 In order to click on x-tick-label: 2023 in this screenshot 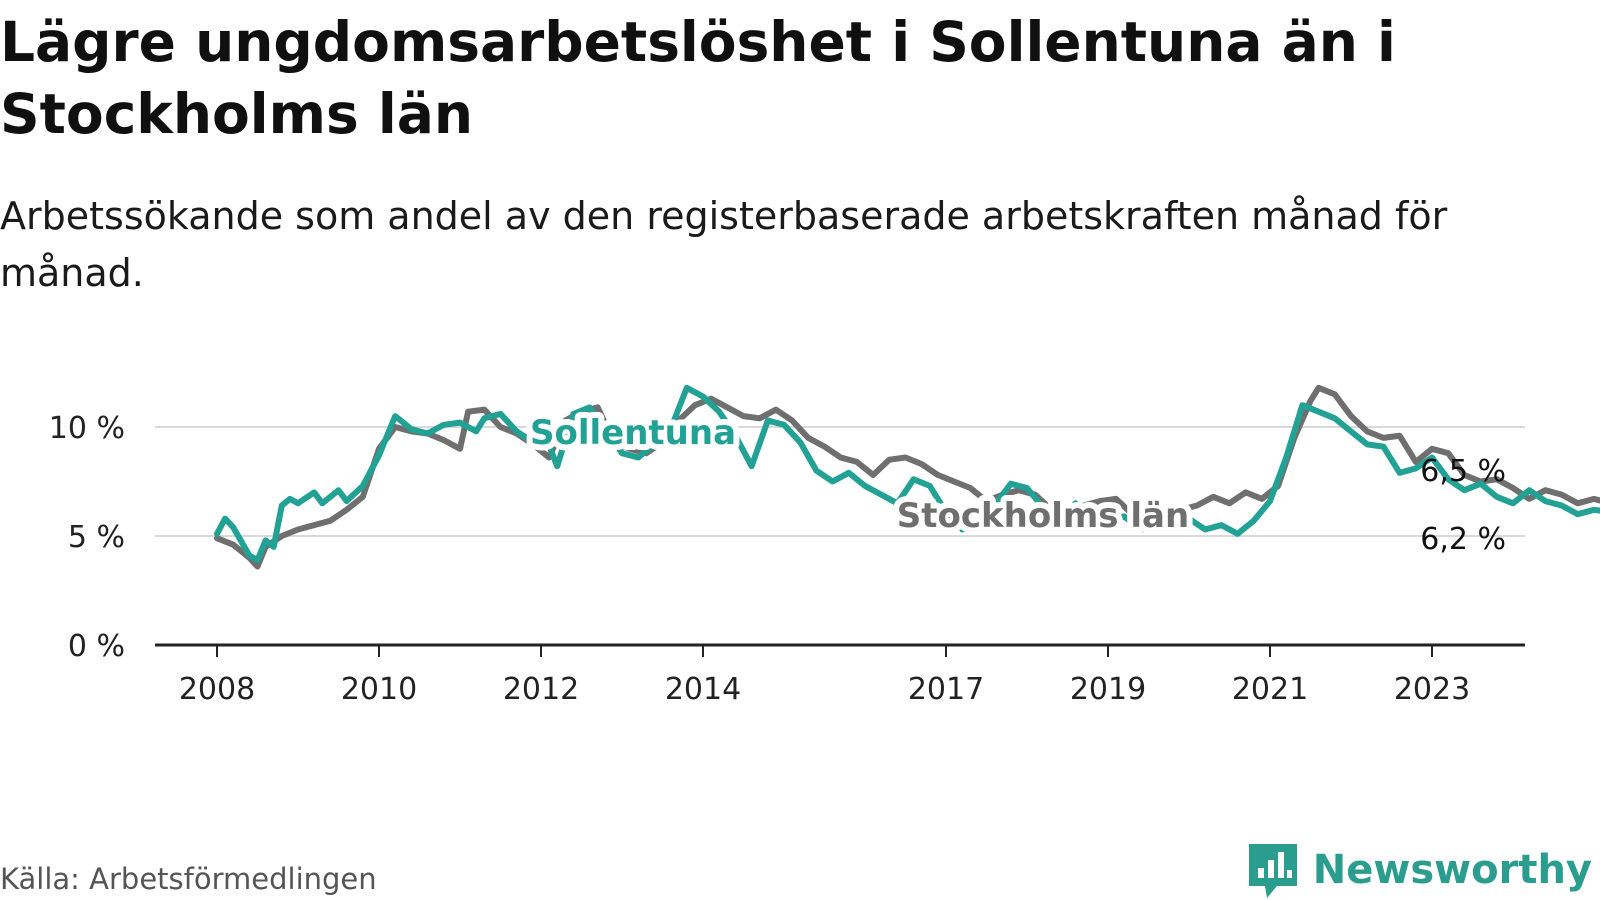, I will do `click(1432, 689)`.